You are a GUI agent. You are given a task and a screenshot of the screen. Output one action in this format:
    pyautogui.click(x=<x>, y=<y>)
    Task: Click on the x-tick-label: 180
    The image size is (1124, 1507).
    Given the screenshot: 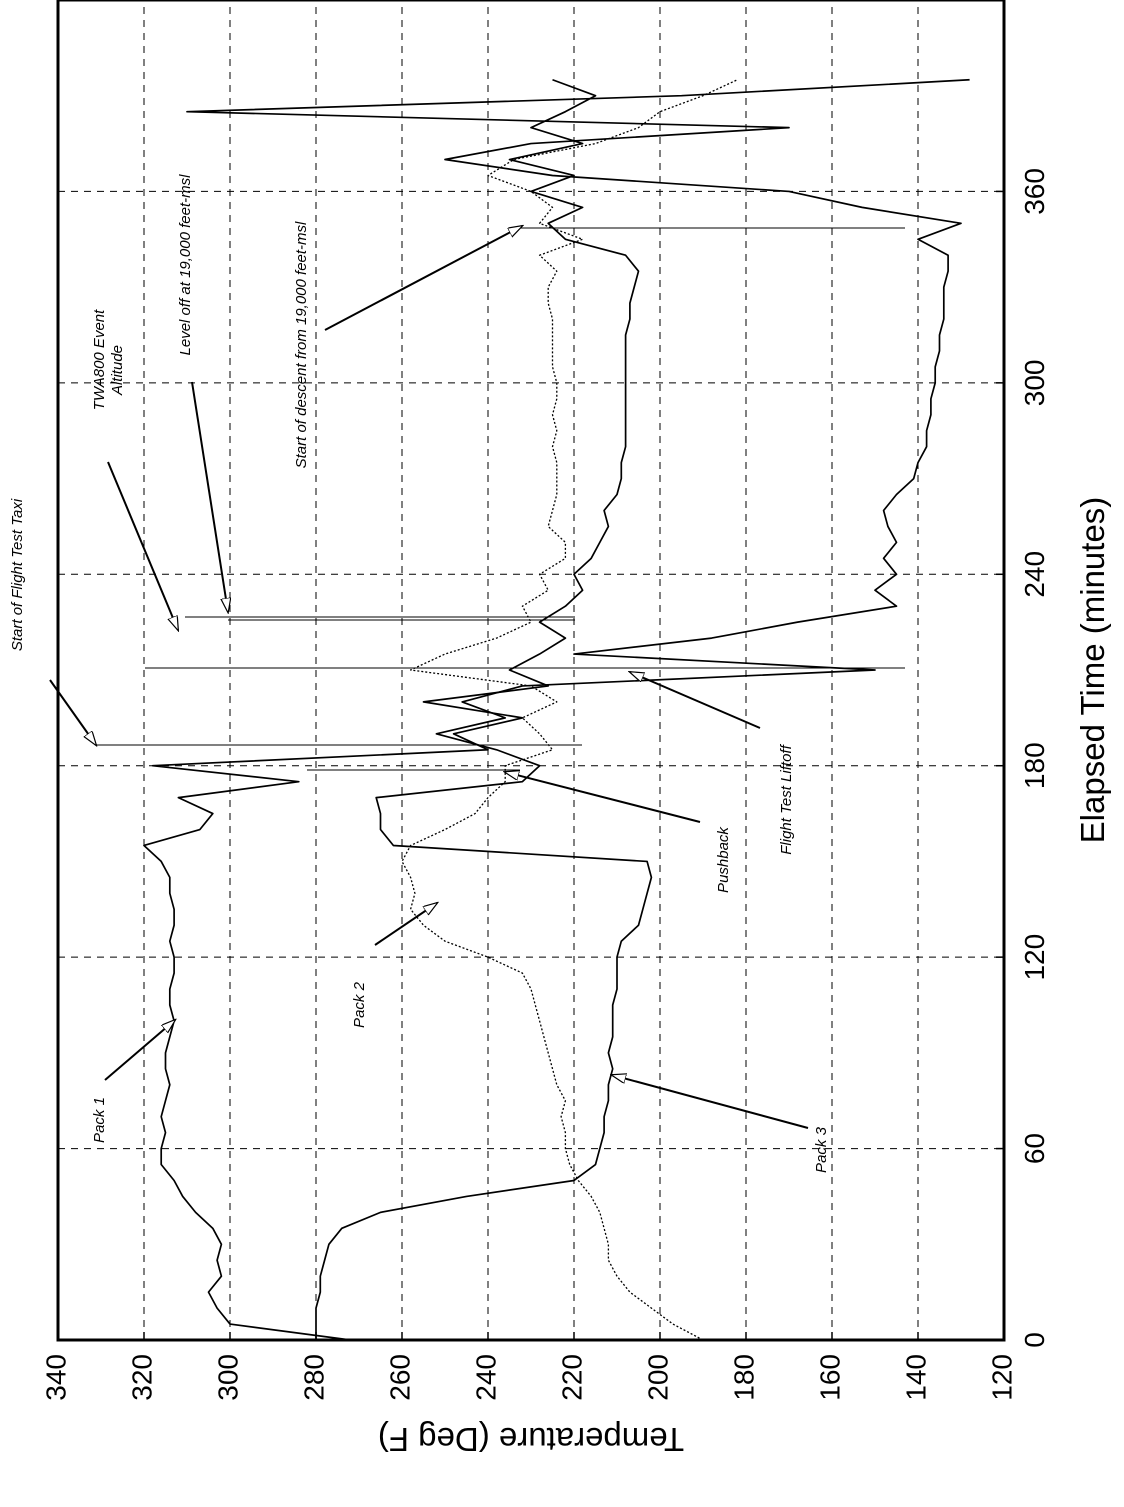 What is the action you would take?
    pyautogui.click(x=1034, y=765)
    